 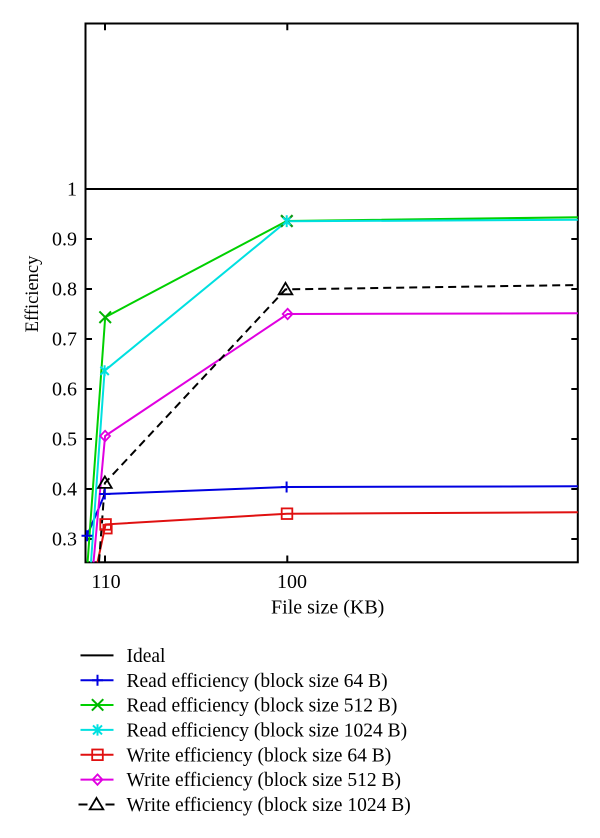 What do you see at coordinates (292, 582) in the screenshot?
I see `svg-text: 100` at bounding box center [292, 582].